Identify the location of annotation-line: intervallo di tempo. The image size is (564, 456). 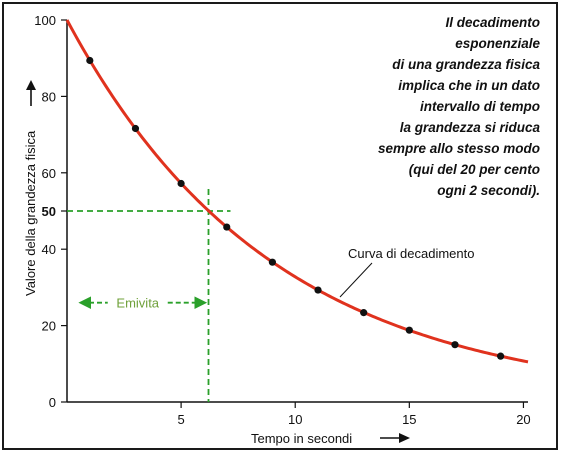
(480, 106).